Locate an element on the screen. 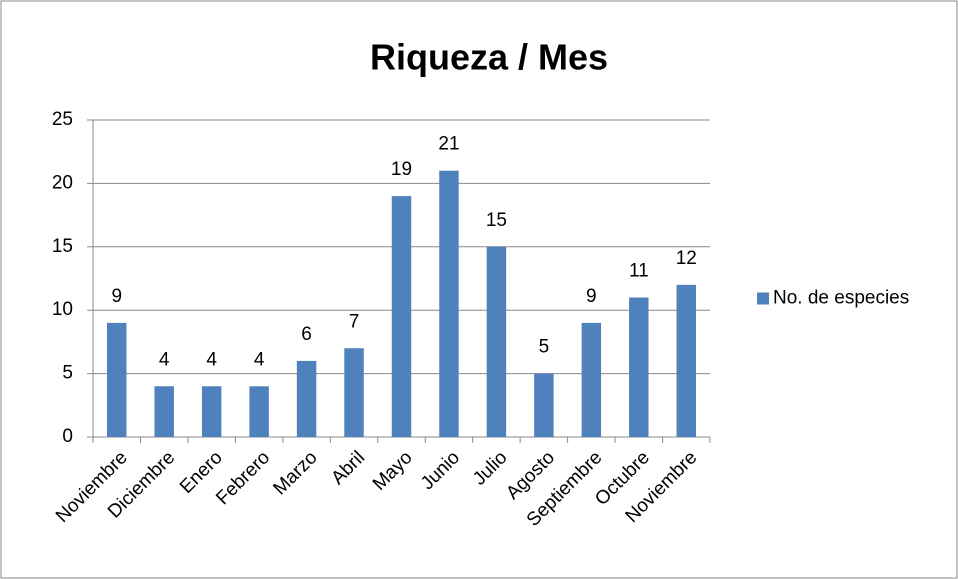  y-tick-label: 10 is located at coordinates (62, 309).